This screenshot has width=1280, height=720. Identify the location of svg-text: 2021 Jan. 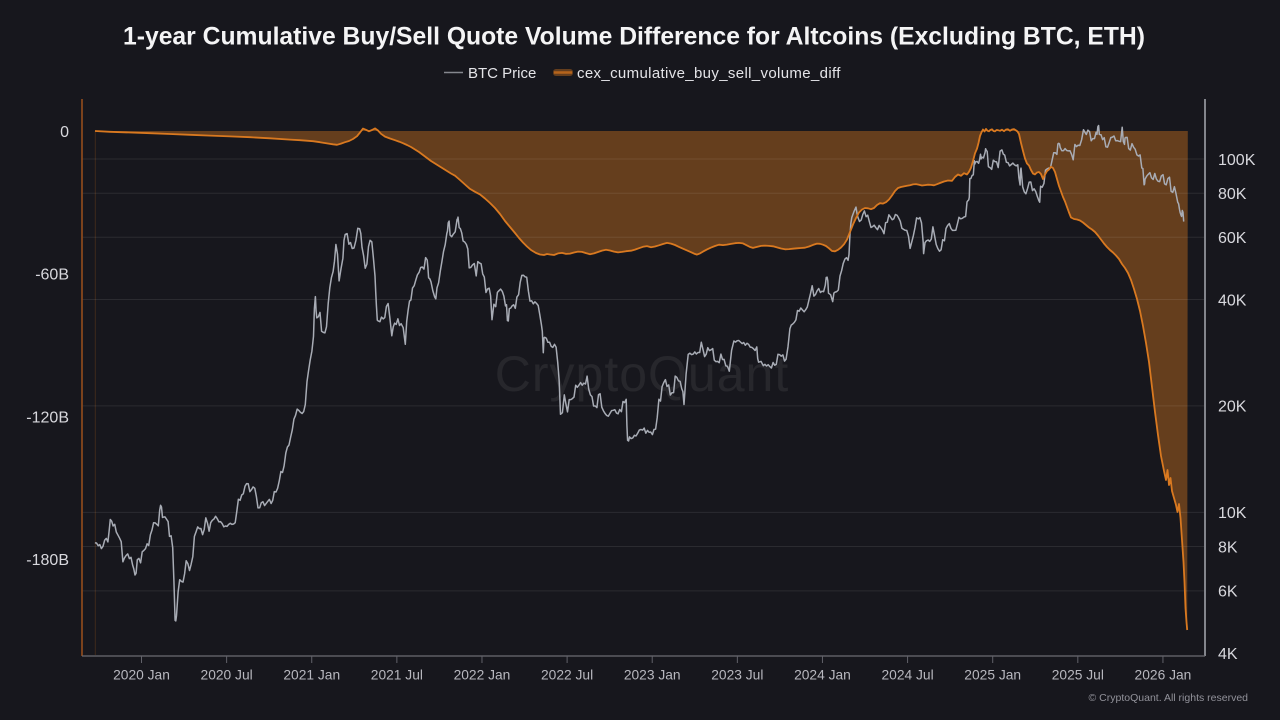
(311, 675).